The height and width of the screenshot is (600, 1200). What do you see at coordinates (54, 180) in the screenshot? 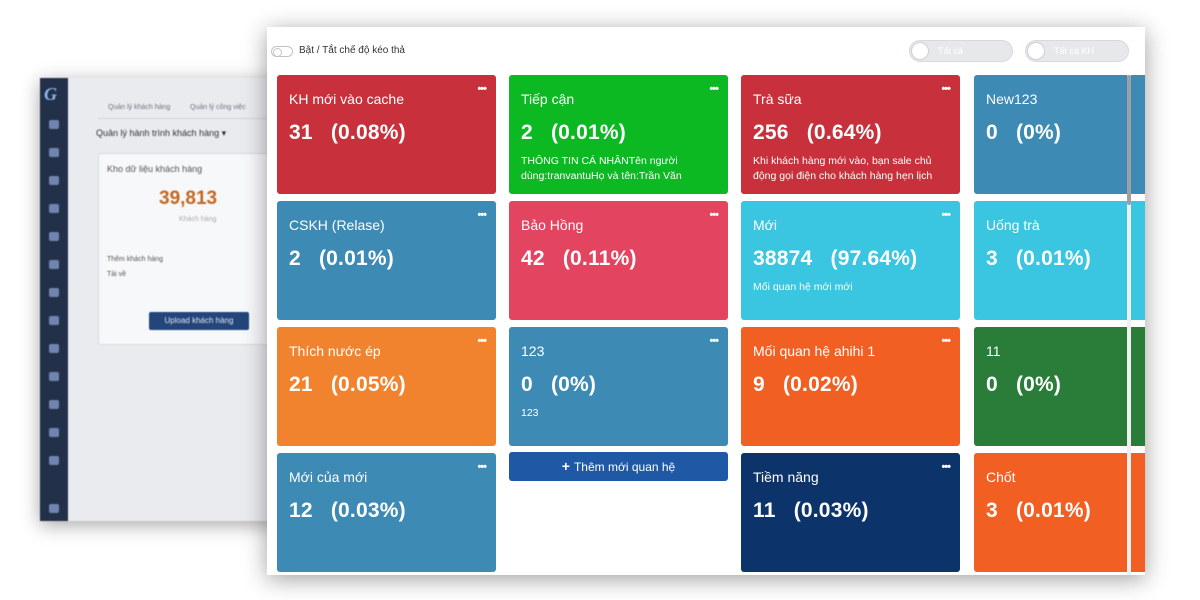
I see `sidebar-users-icon` at bounding box center [54, 180].